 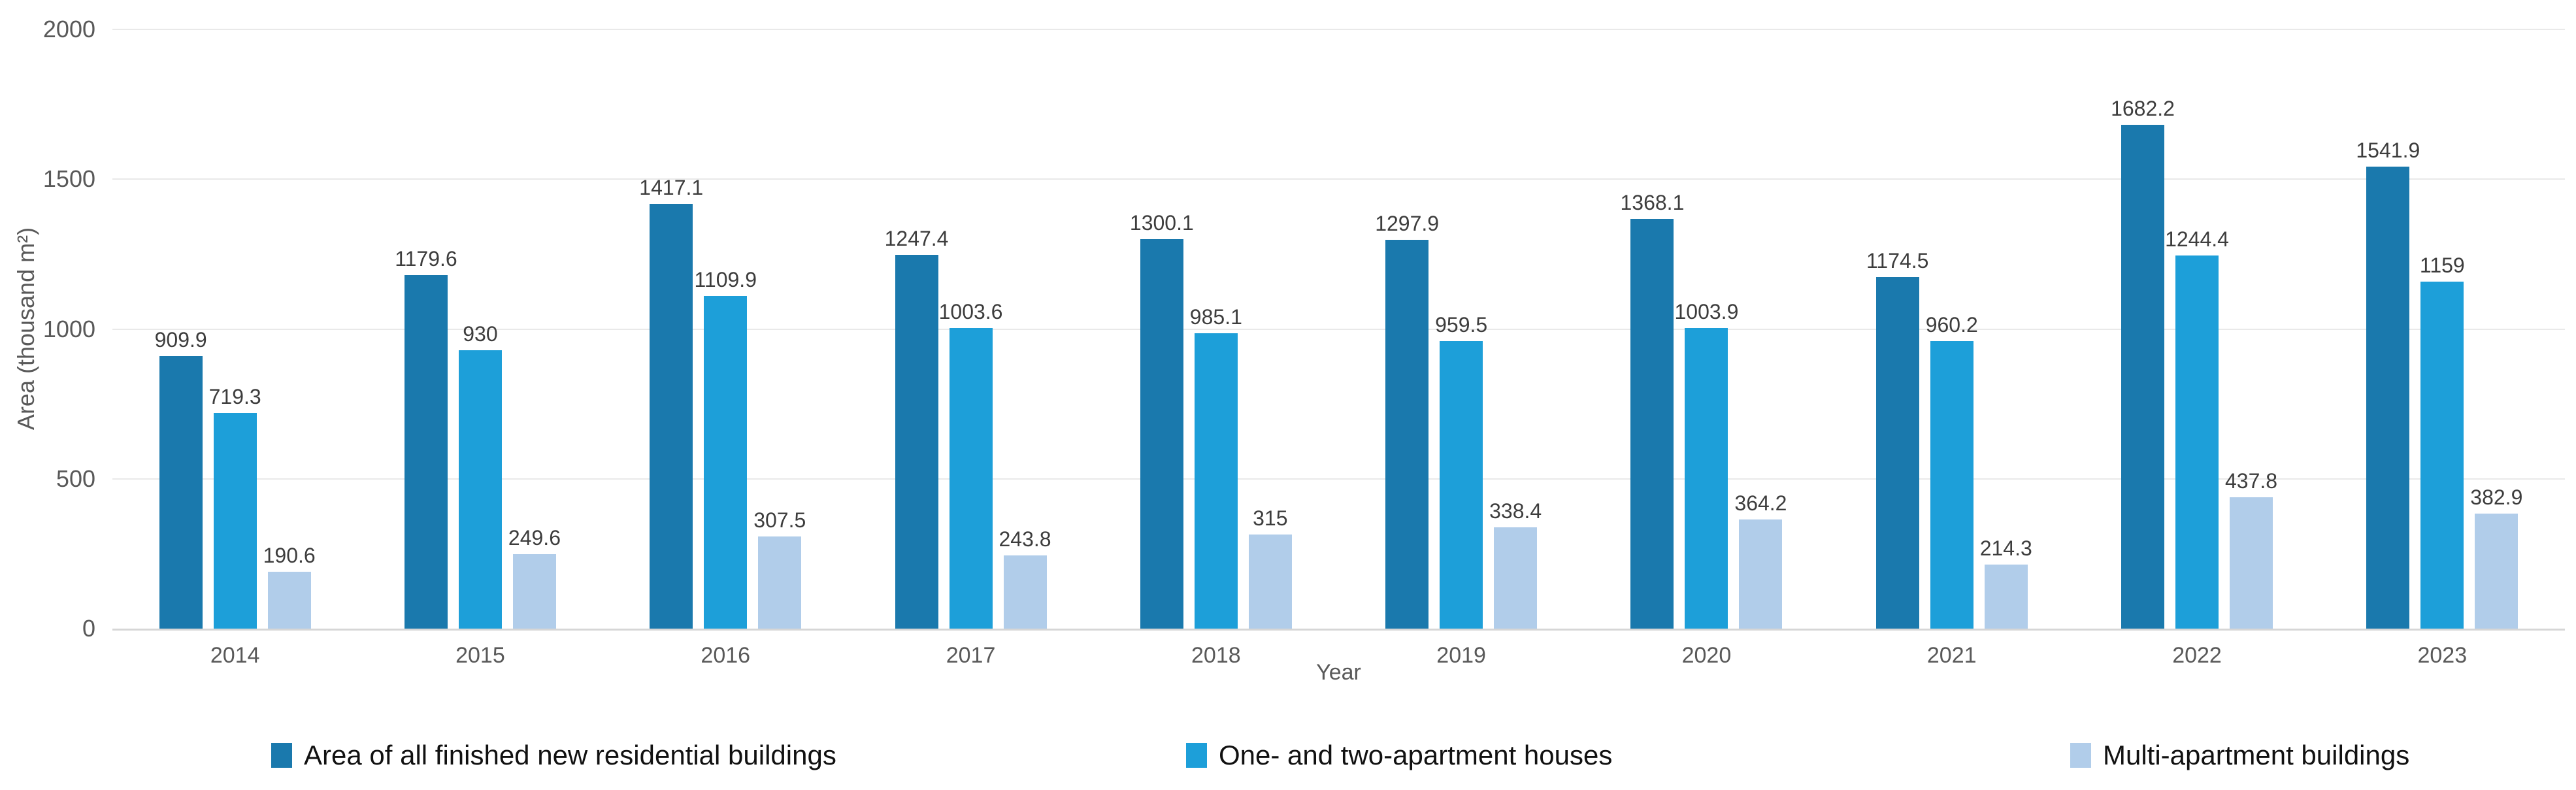 What do you see at coordinates (779, 520) in the screenshot?
I see `bar-value-label: 307.5` at bounding box center [779, 520].